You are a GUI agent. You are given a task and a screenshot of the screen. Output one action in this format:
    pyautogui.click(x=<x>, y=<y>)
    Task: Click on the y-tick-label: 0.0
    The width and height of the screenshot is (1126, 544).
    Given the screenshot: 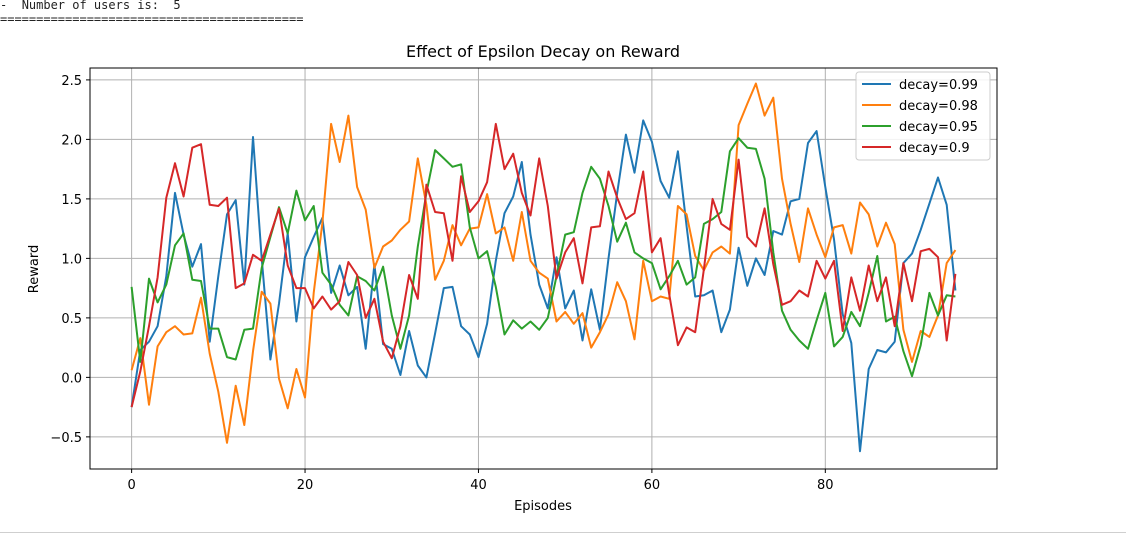 What is the action you would take?
    pyautogui.click(x=71, y=378)
    